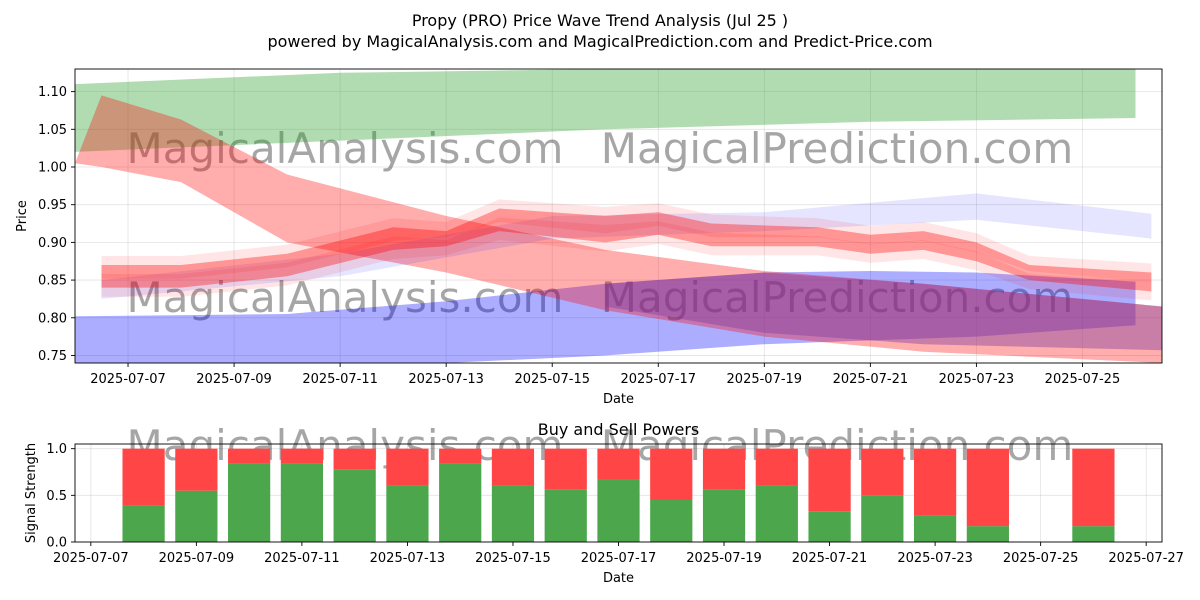 Image resolution: width=1200 pixels, height=600 pixels. What do you see at coordinates (724, 558) in the screenshot?
I see `x-tick-label: 2025-07-19` at bounding box center [724, 558].